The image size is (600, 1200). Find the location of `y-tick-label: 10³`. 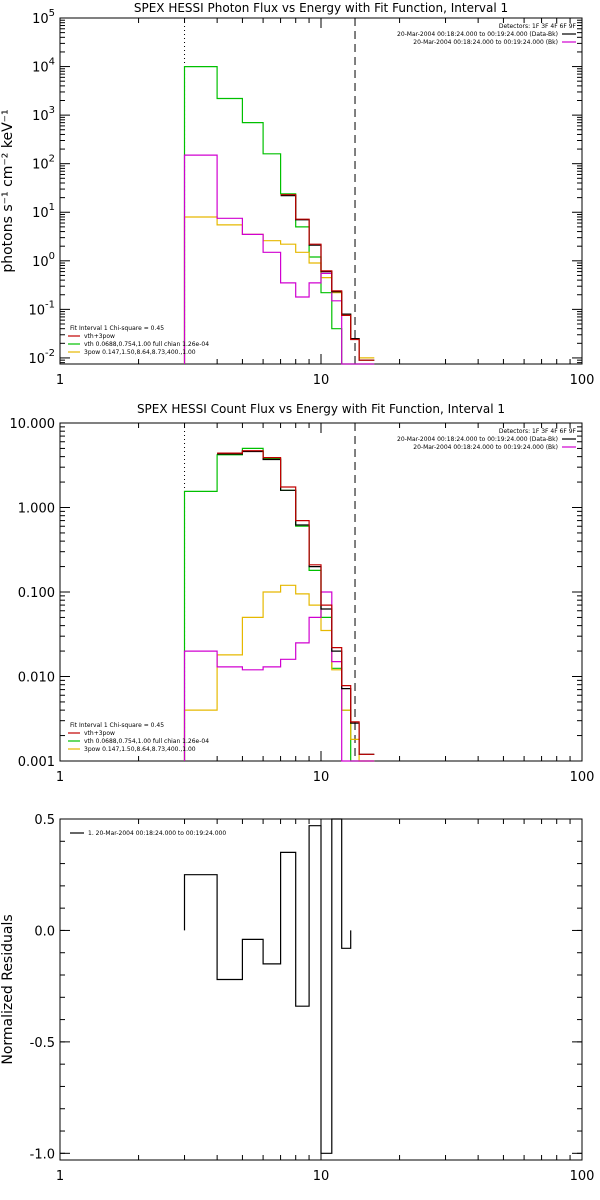

y-tick-label: 10³ is located at coordinates (43, 114).